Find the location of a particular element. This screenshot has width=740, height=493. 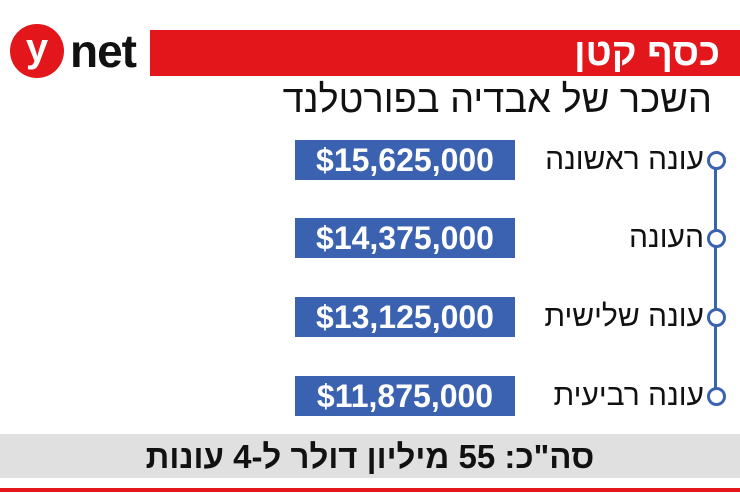

season-label: עונה ראשונה is located at coordinates (624, 159).